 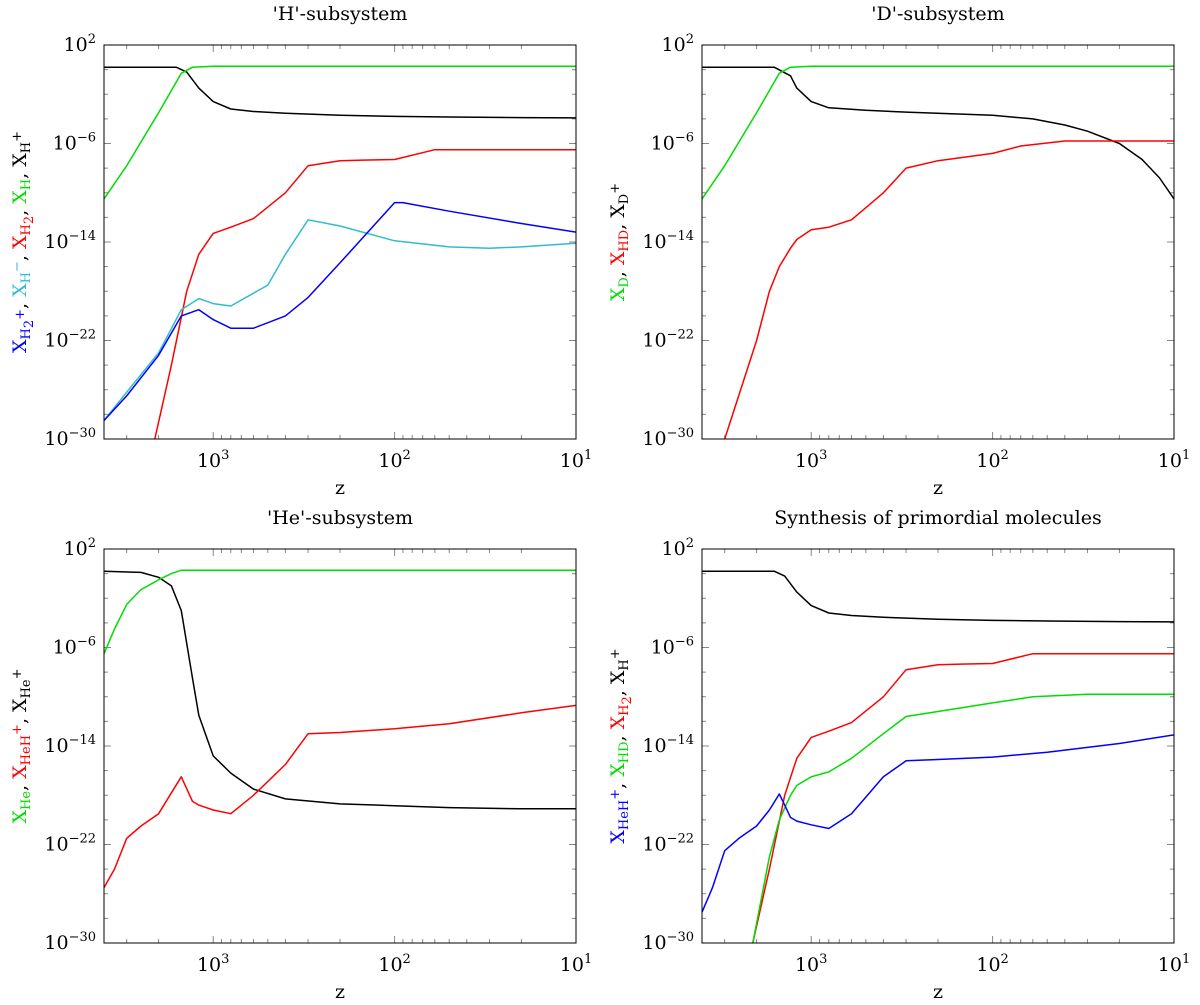 I want to click on series-x-he-, so click(x=340, y=690).